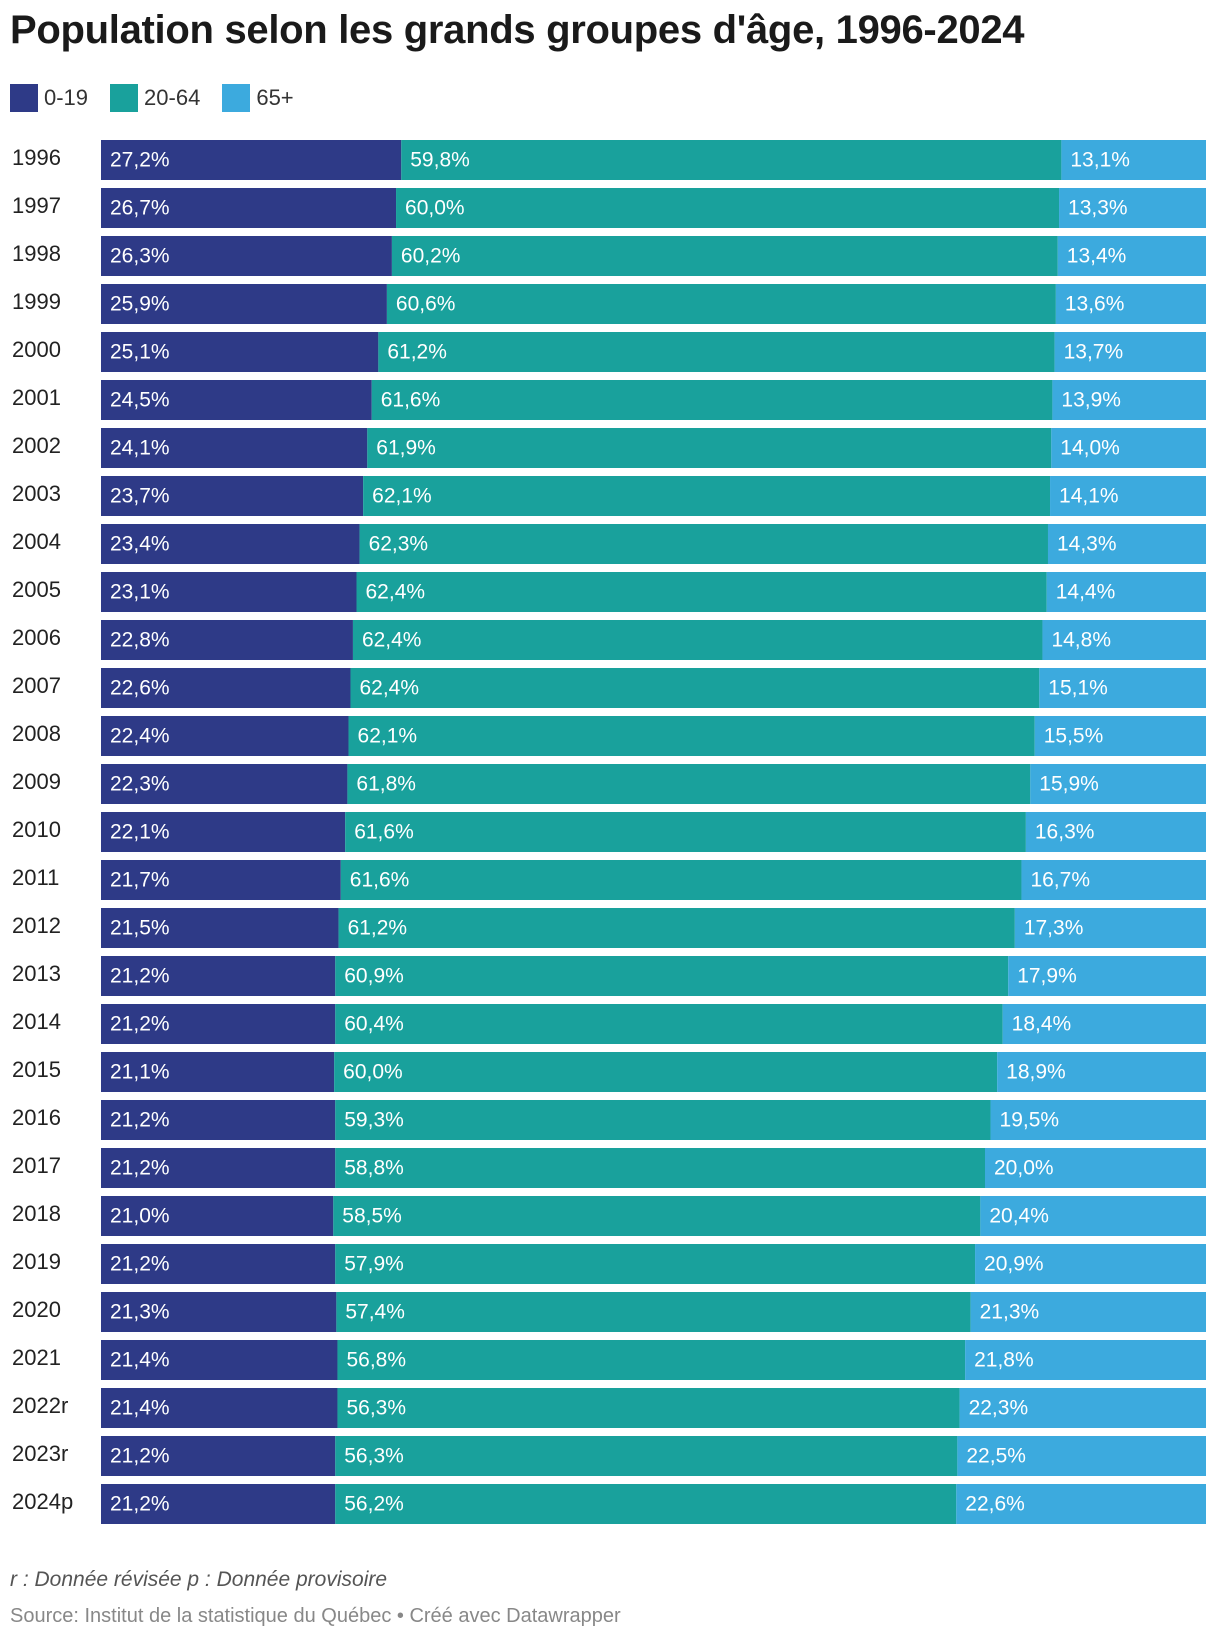  I want to click on legend-label-0-19: 0-19, so click(66, 97).